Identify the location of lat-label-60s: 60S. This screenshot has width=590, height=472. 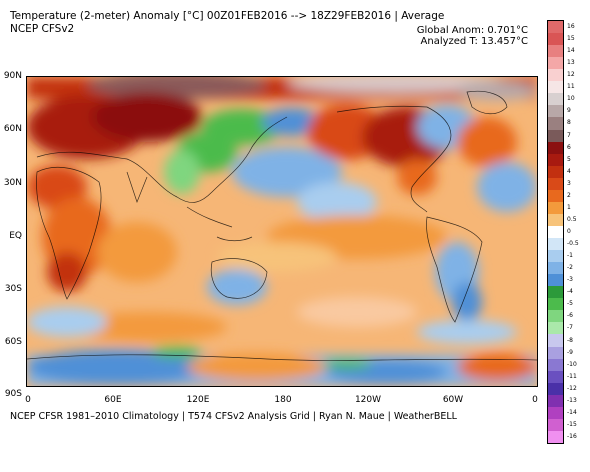
(13, 342).